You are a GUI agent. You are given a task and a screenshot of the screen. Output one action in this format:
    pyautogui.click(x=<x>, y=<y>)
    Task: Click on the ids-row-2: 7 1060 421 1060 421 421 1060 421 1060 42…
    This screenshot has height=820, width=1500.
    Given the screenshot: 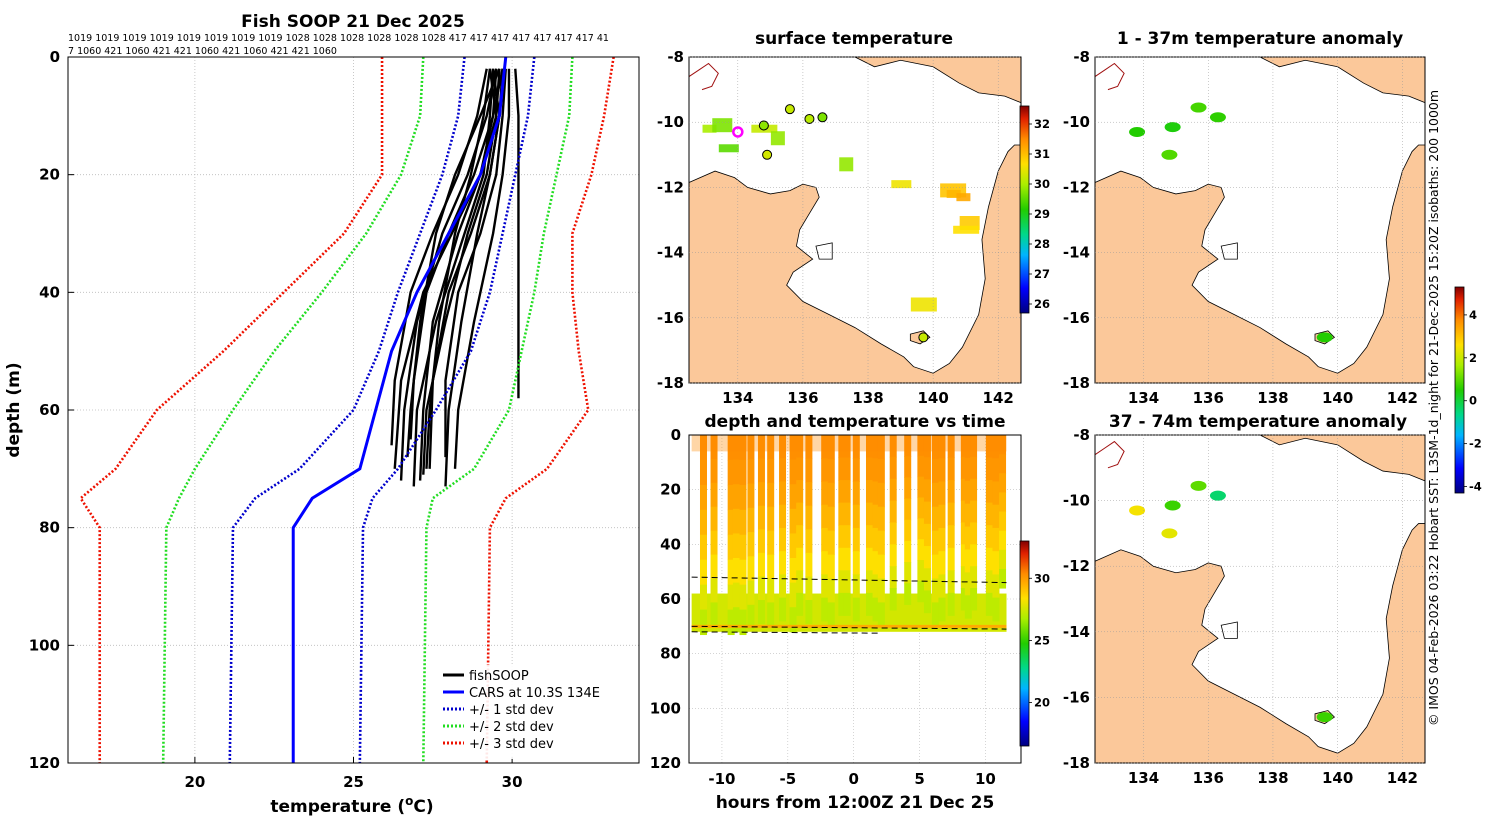 What is the action you would take?
    pyautogui.click(x=202, y=51)
    